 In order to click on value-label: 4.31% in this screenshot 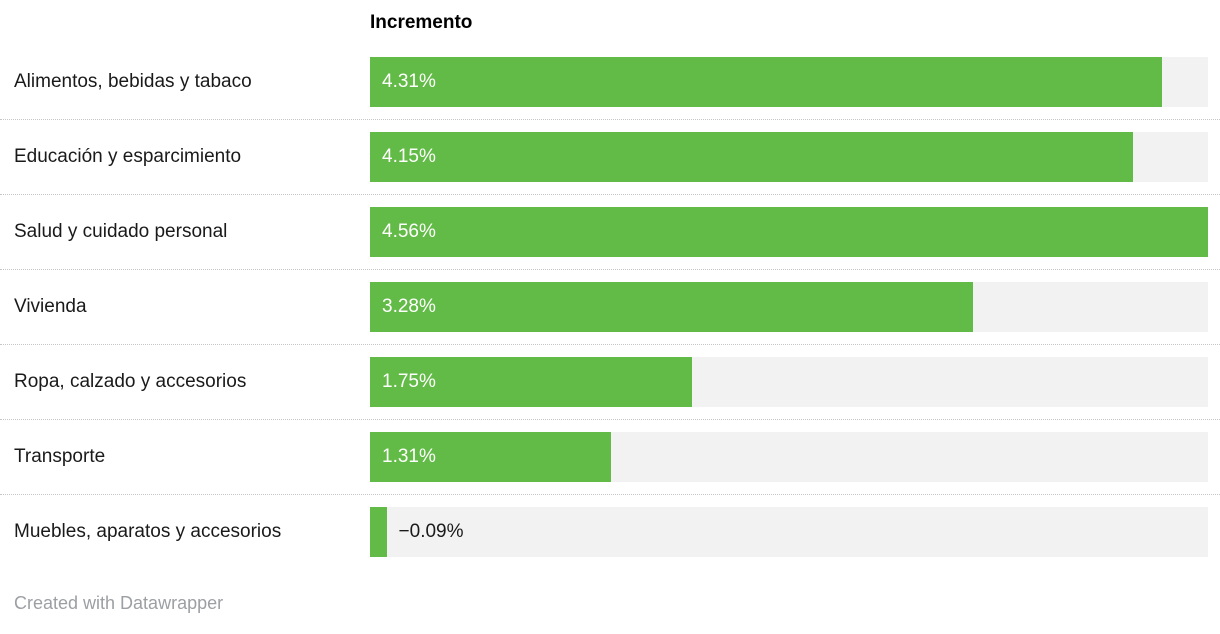, I will do `click(409, 81)`.